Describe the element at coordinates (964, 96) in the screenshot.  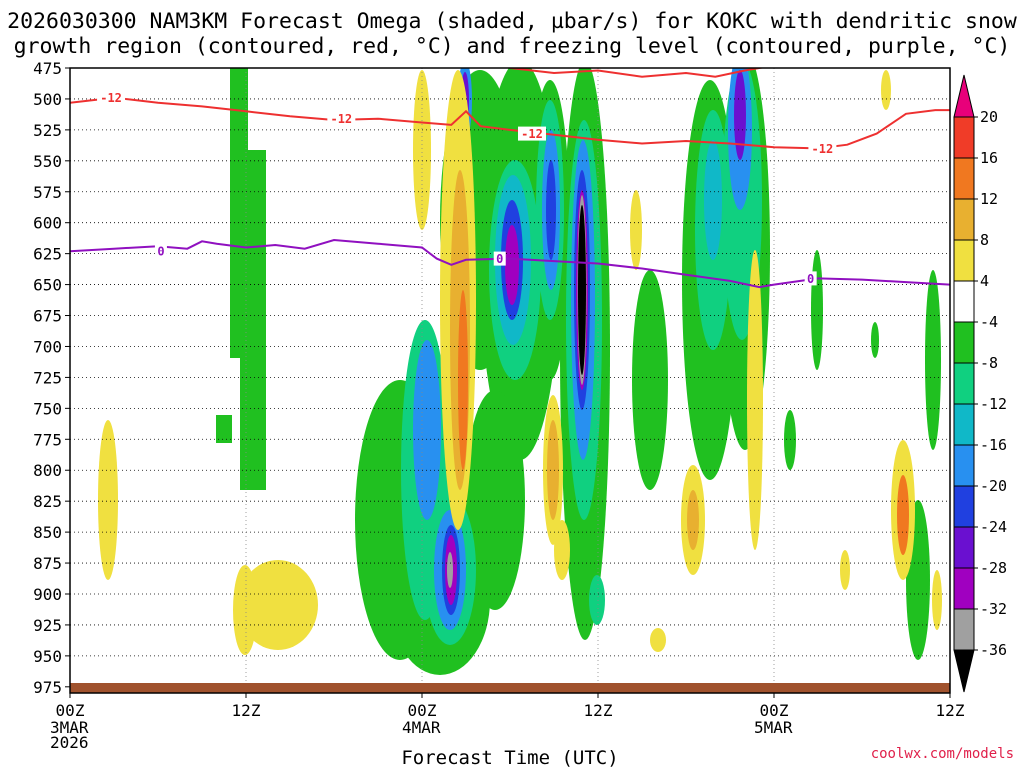
I see `colorbar-max-arrow` at that location.